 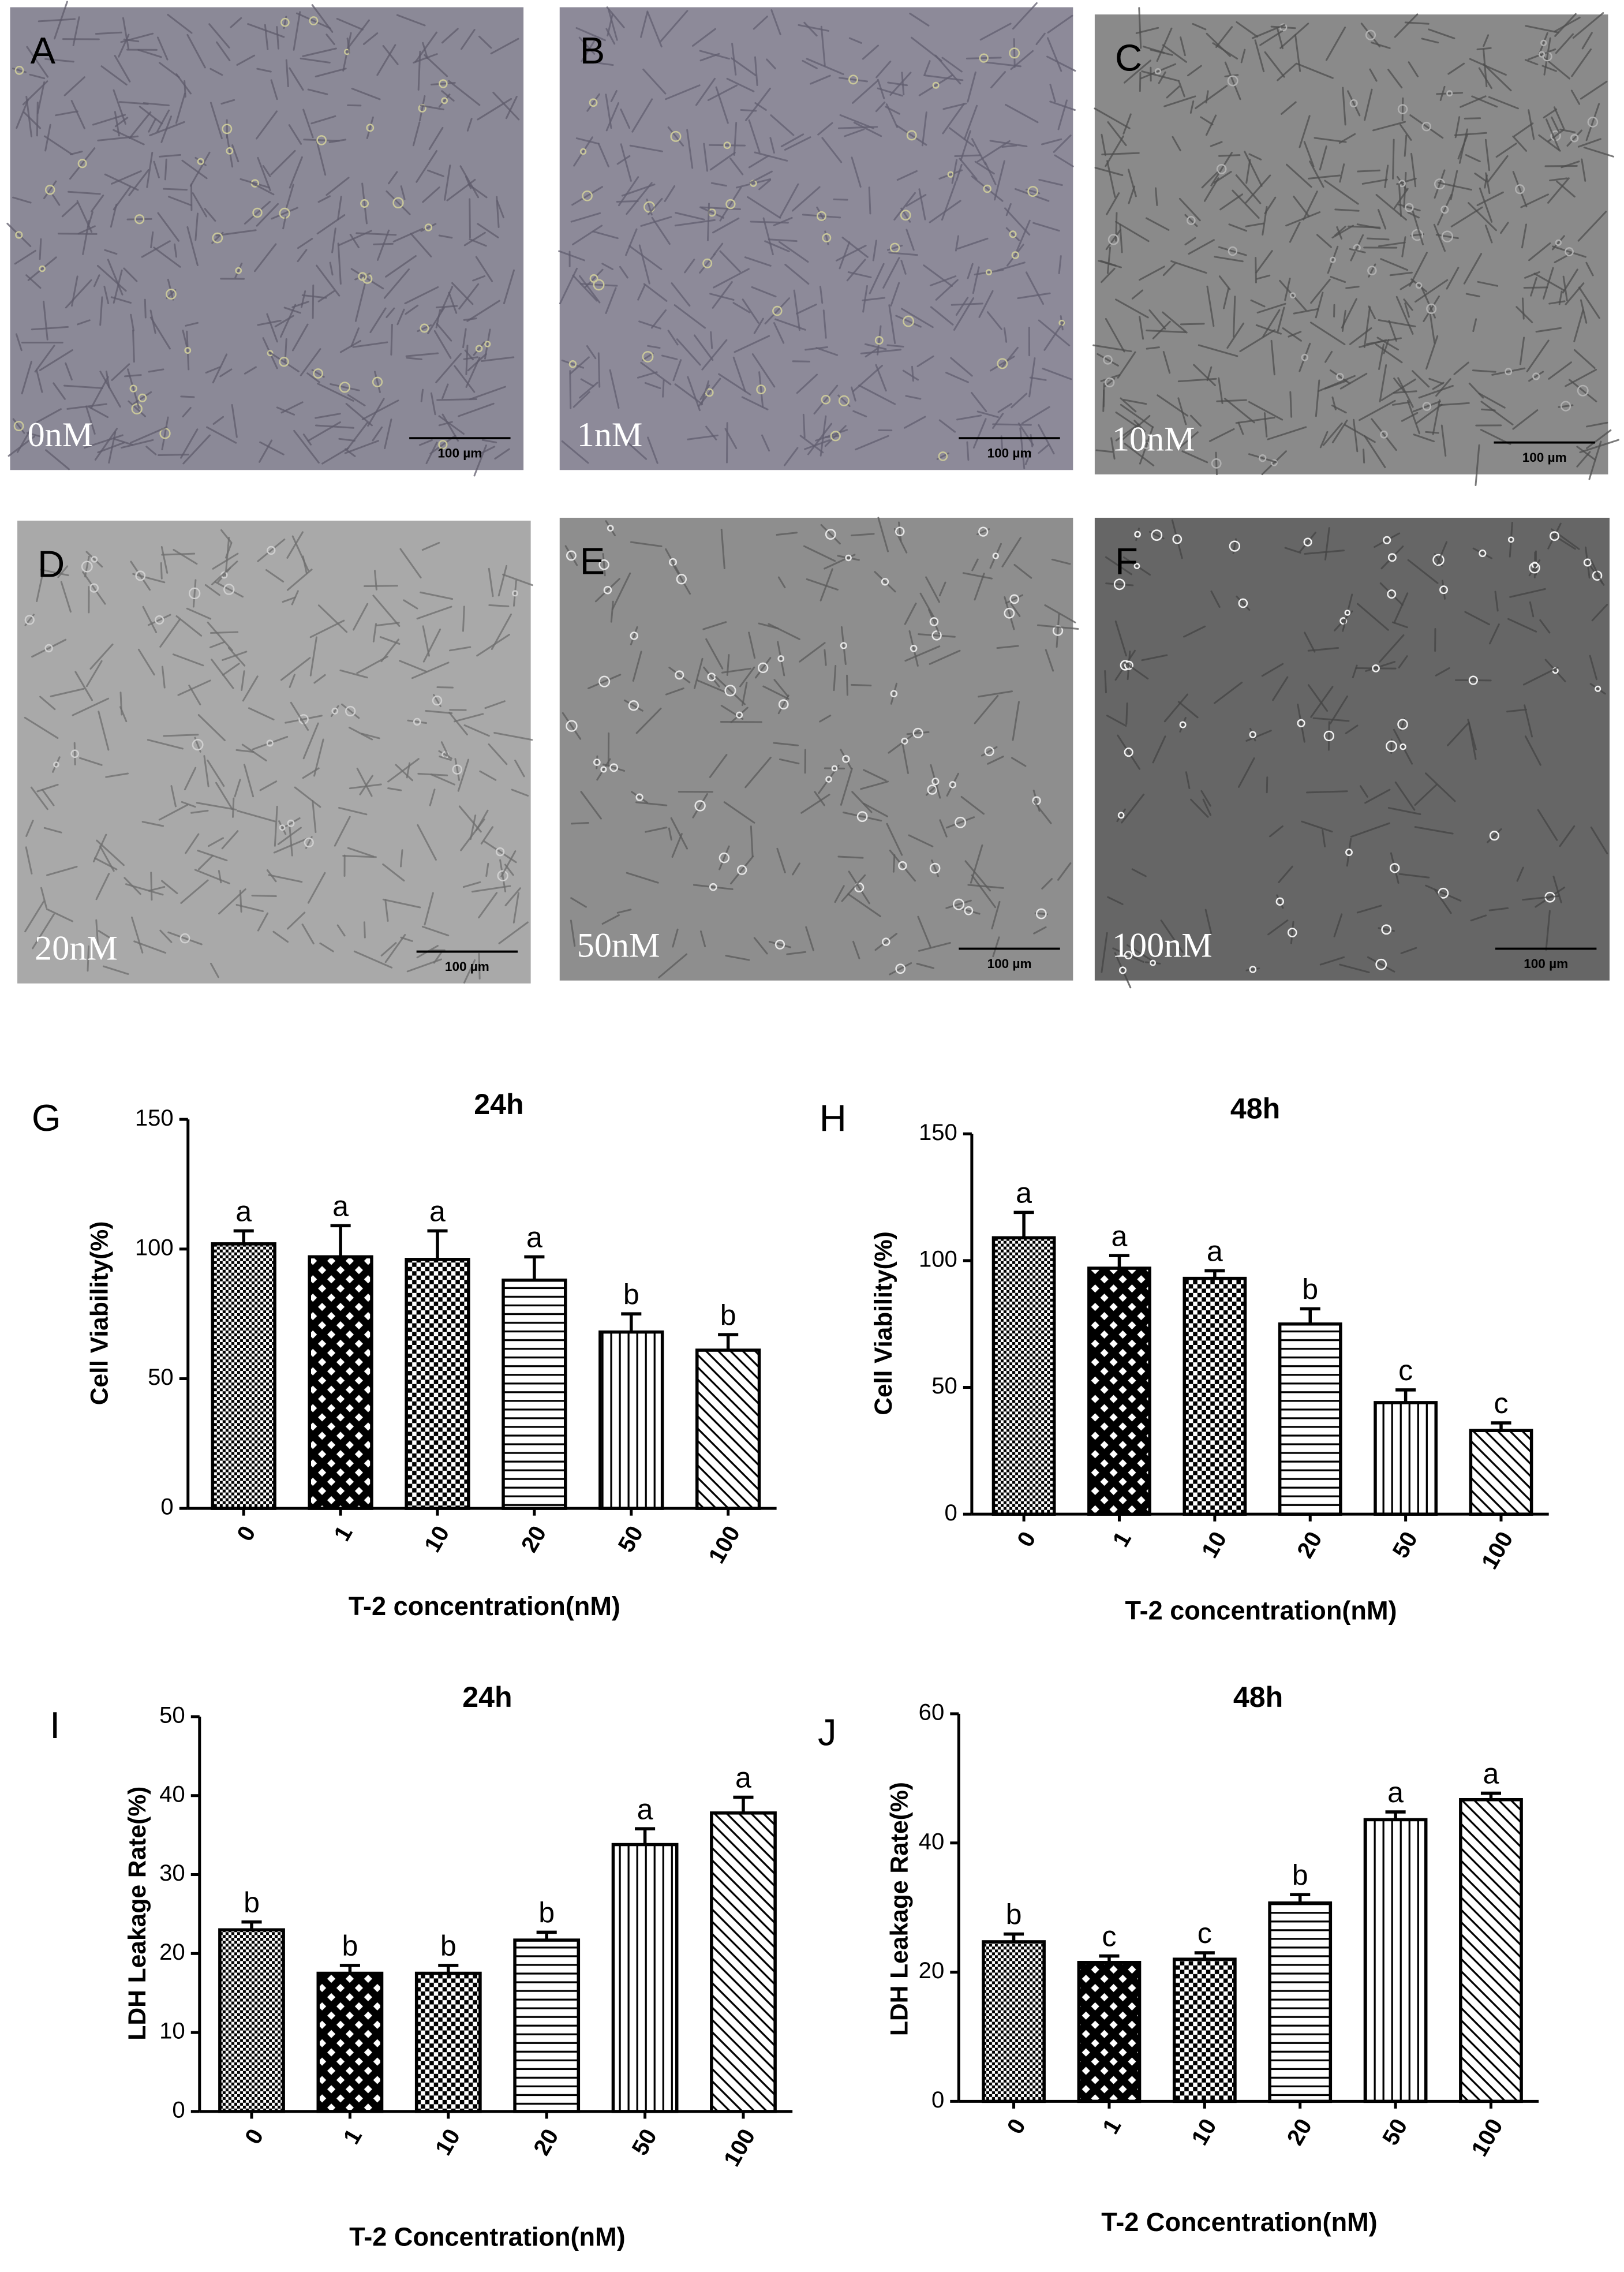 What do you see at coordinates (1396, 1792) in the screenshot?
I see `significance-label: a` at bounding box center [1396, 1792].